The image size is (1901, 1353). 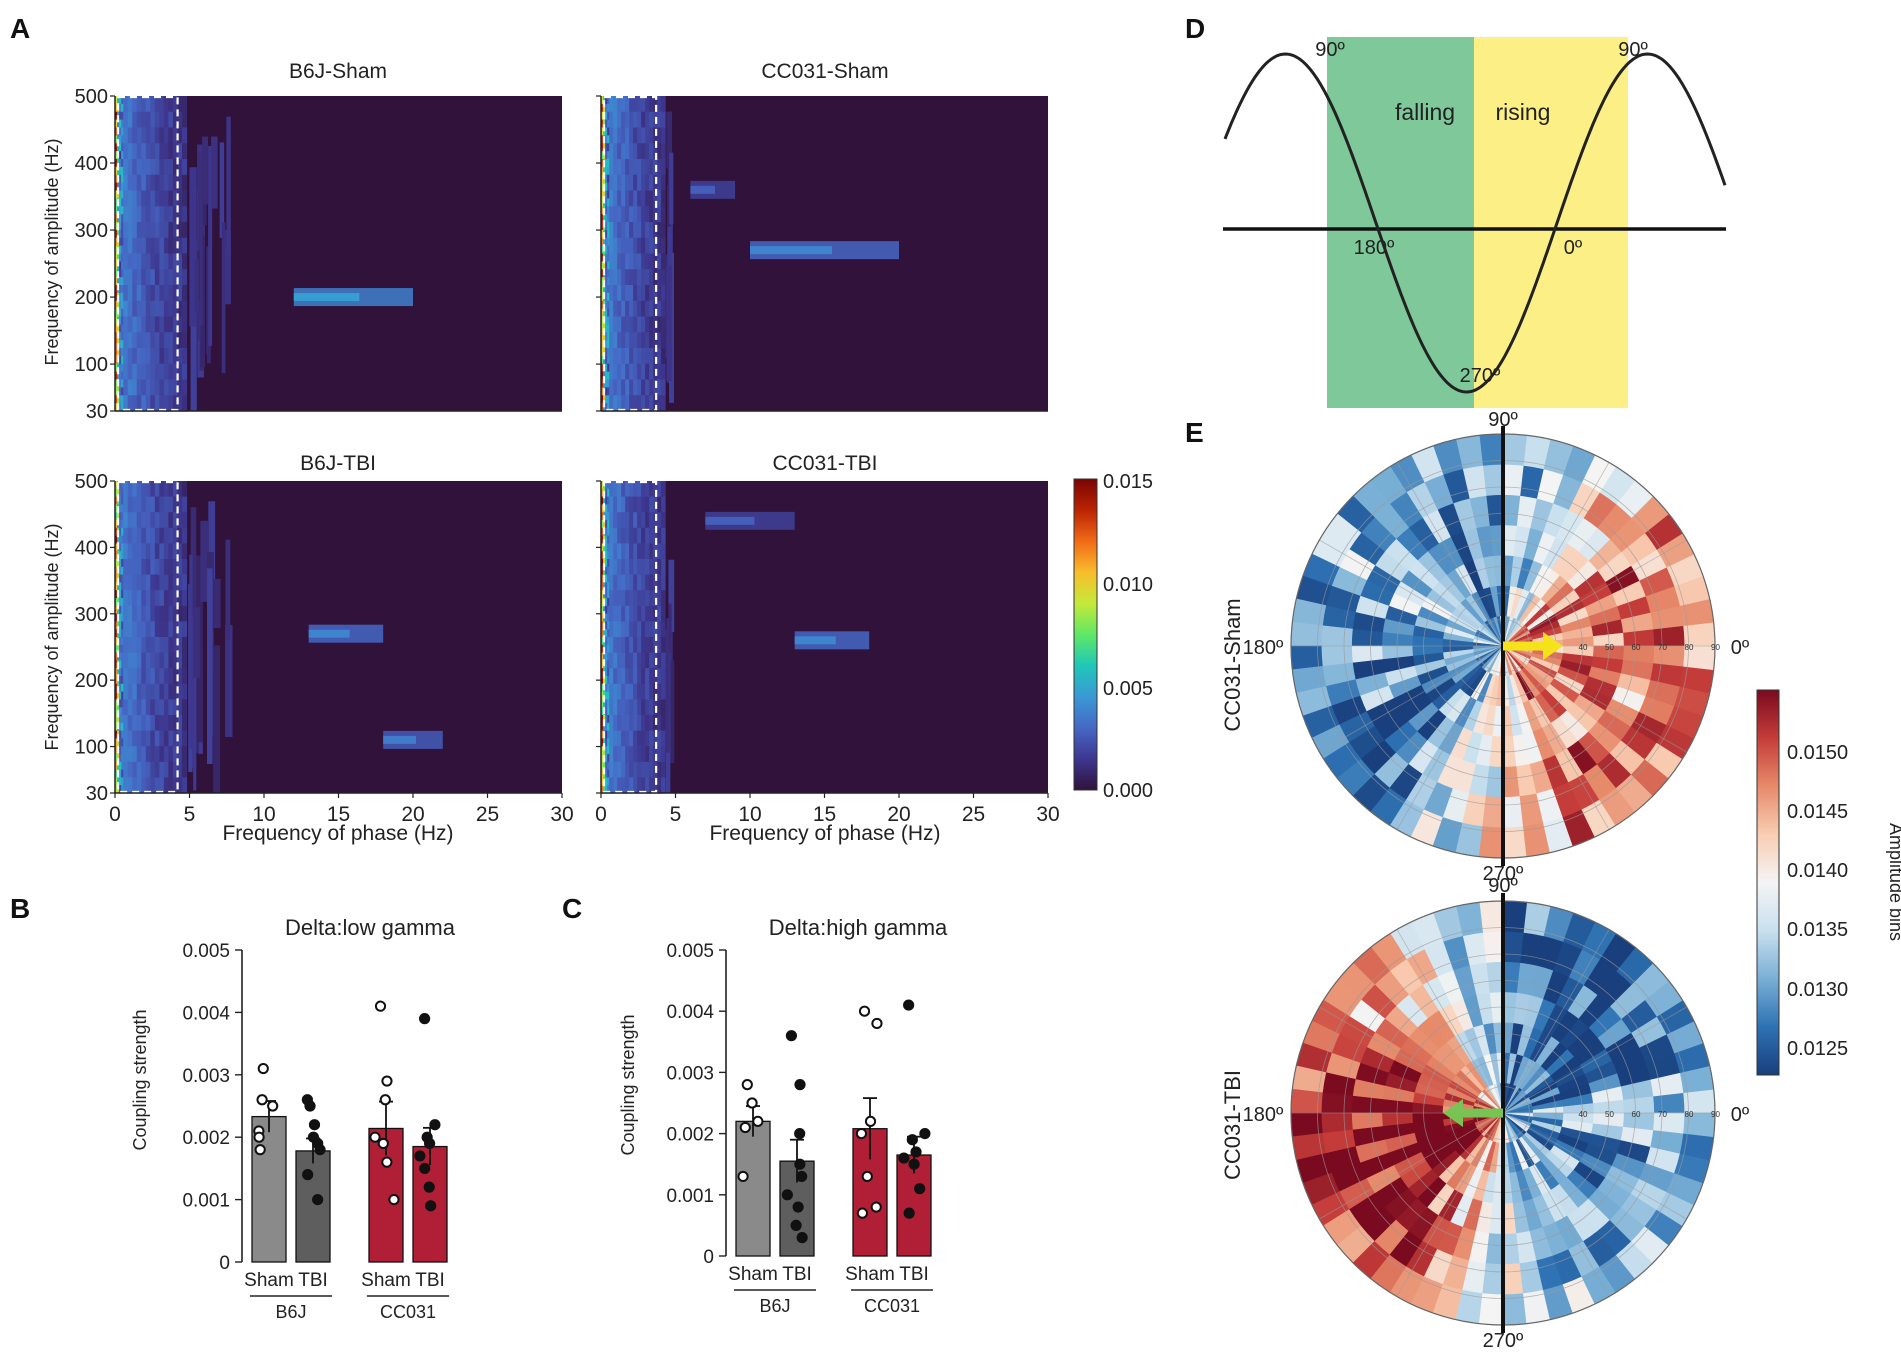 I want to click on heatmap-streak, so click(x=196, y=285).